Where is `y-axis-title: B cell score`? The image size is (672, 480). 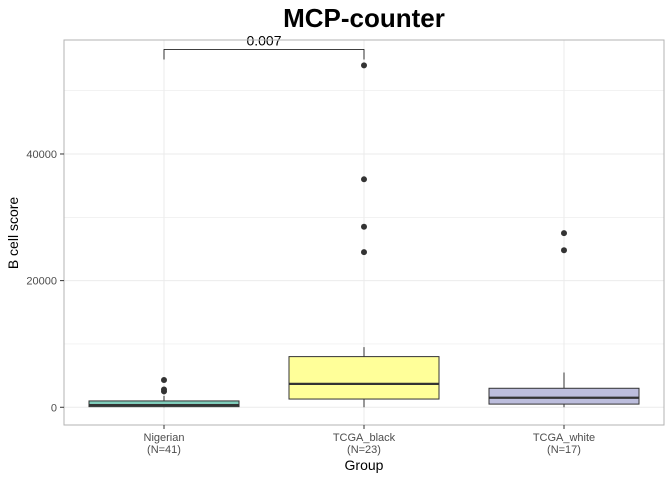 y-axis-title: B cell score is located at coordinates (13, 233).